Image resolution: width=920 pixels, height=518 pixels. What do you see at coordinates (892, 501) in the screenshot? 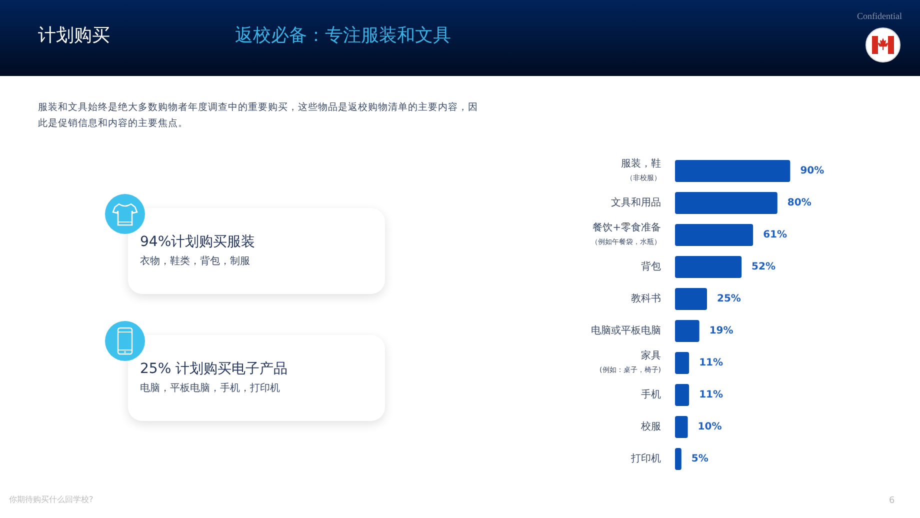
I see `text: 6` at bounding box center [892, 501].